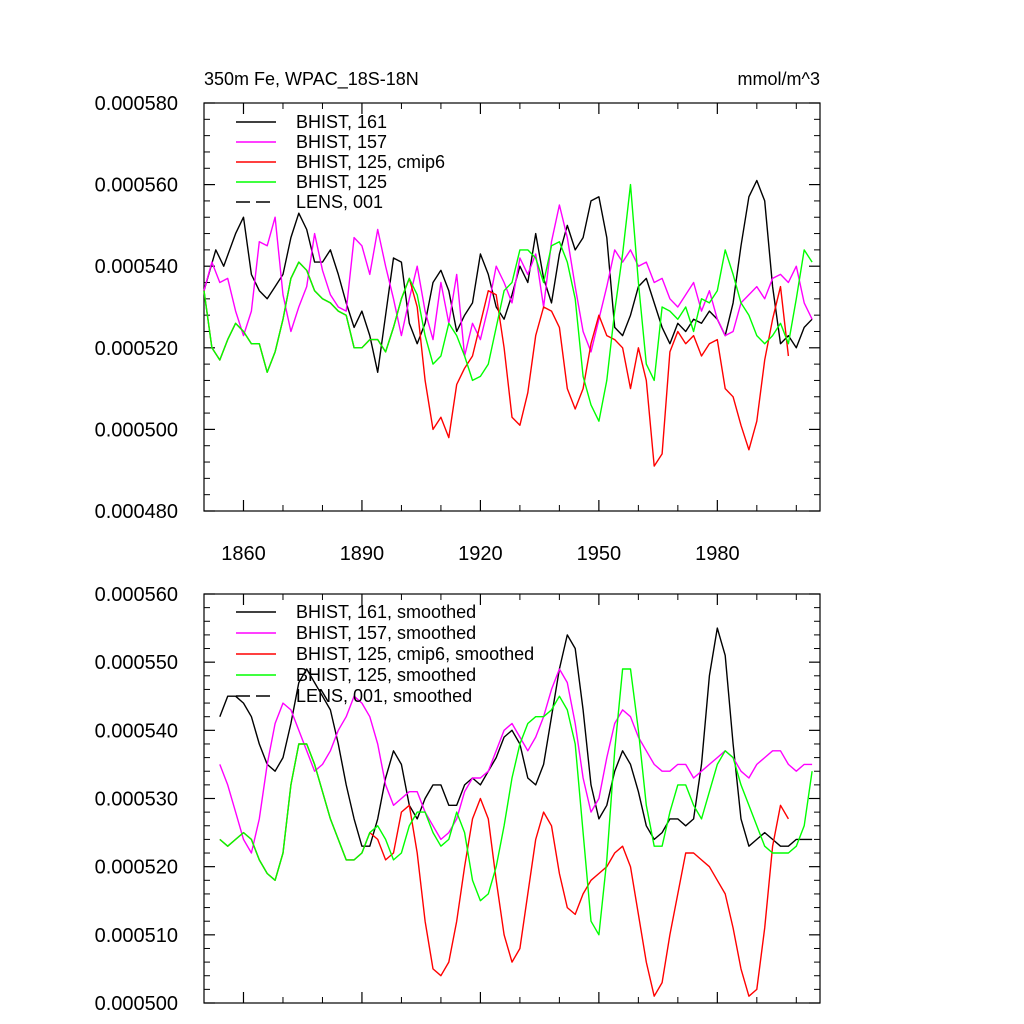  What do you see at coordinates (362, 554) in the screenshot?
I see `x-tick-label: 1890` at bounding box center [362, 554].